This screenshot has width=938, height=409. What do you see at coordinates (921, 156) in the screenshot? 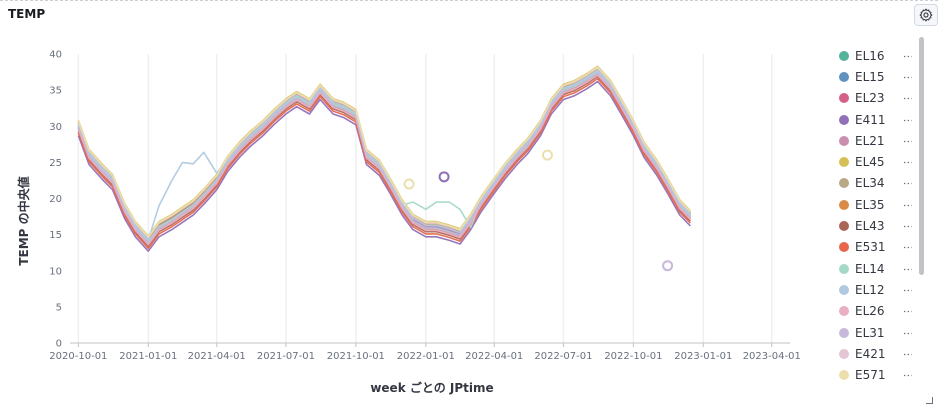
I see `legend-scrollbar` at bounding box center [921, 156].